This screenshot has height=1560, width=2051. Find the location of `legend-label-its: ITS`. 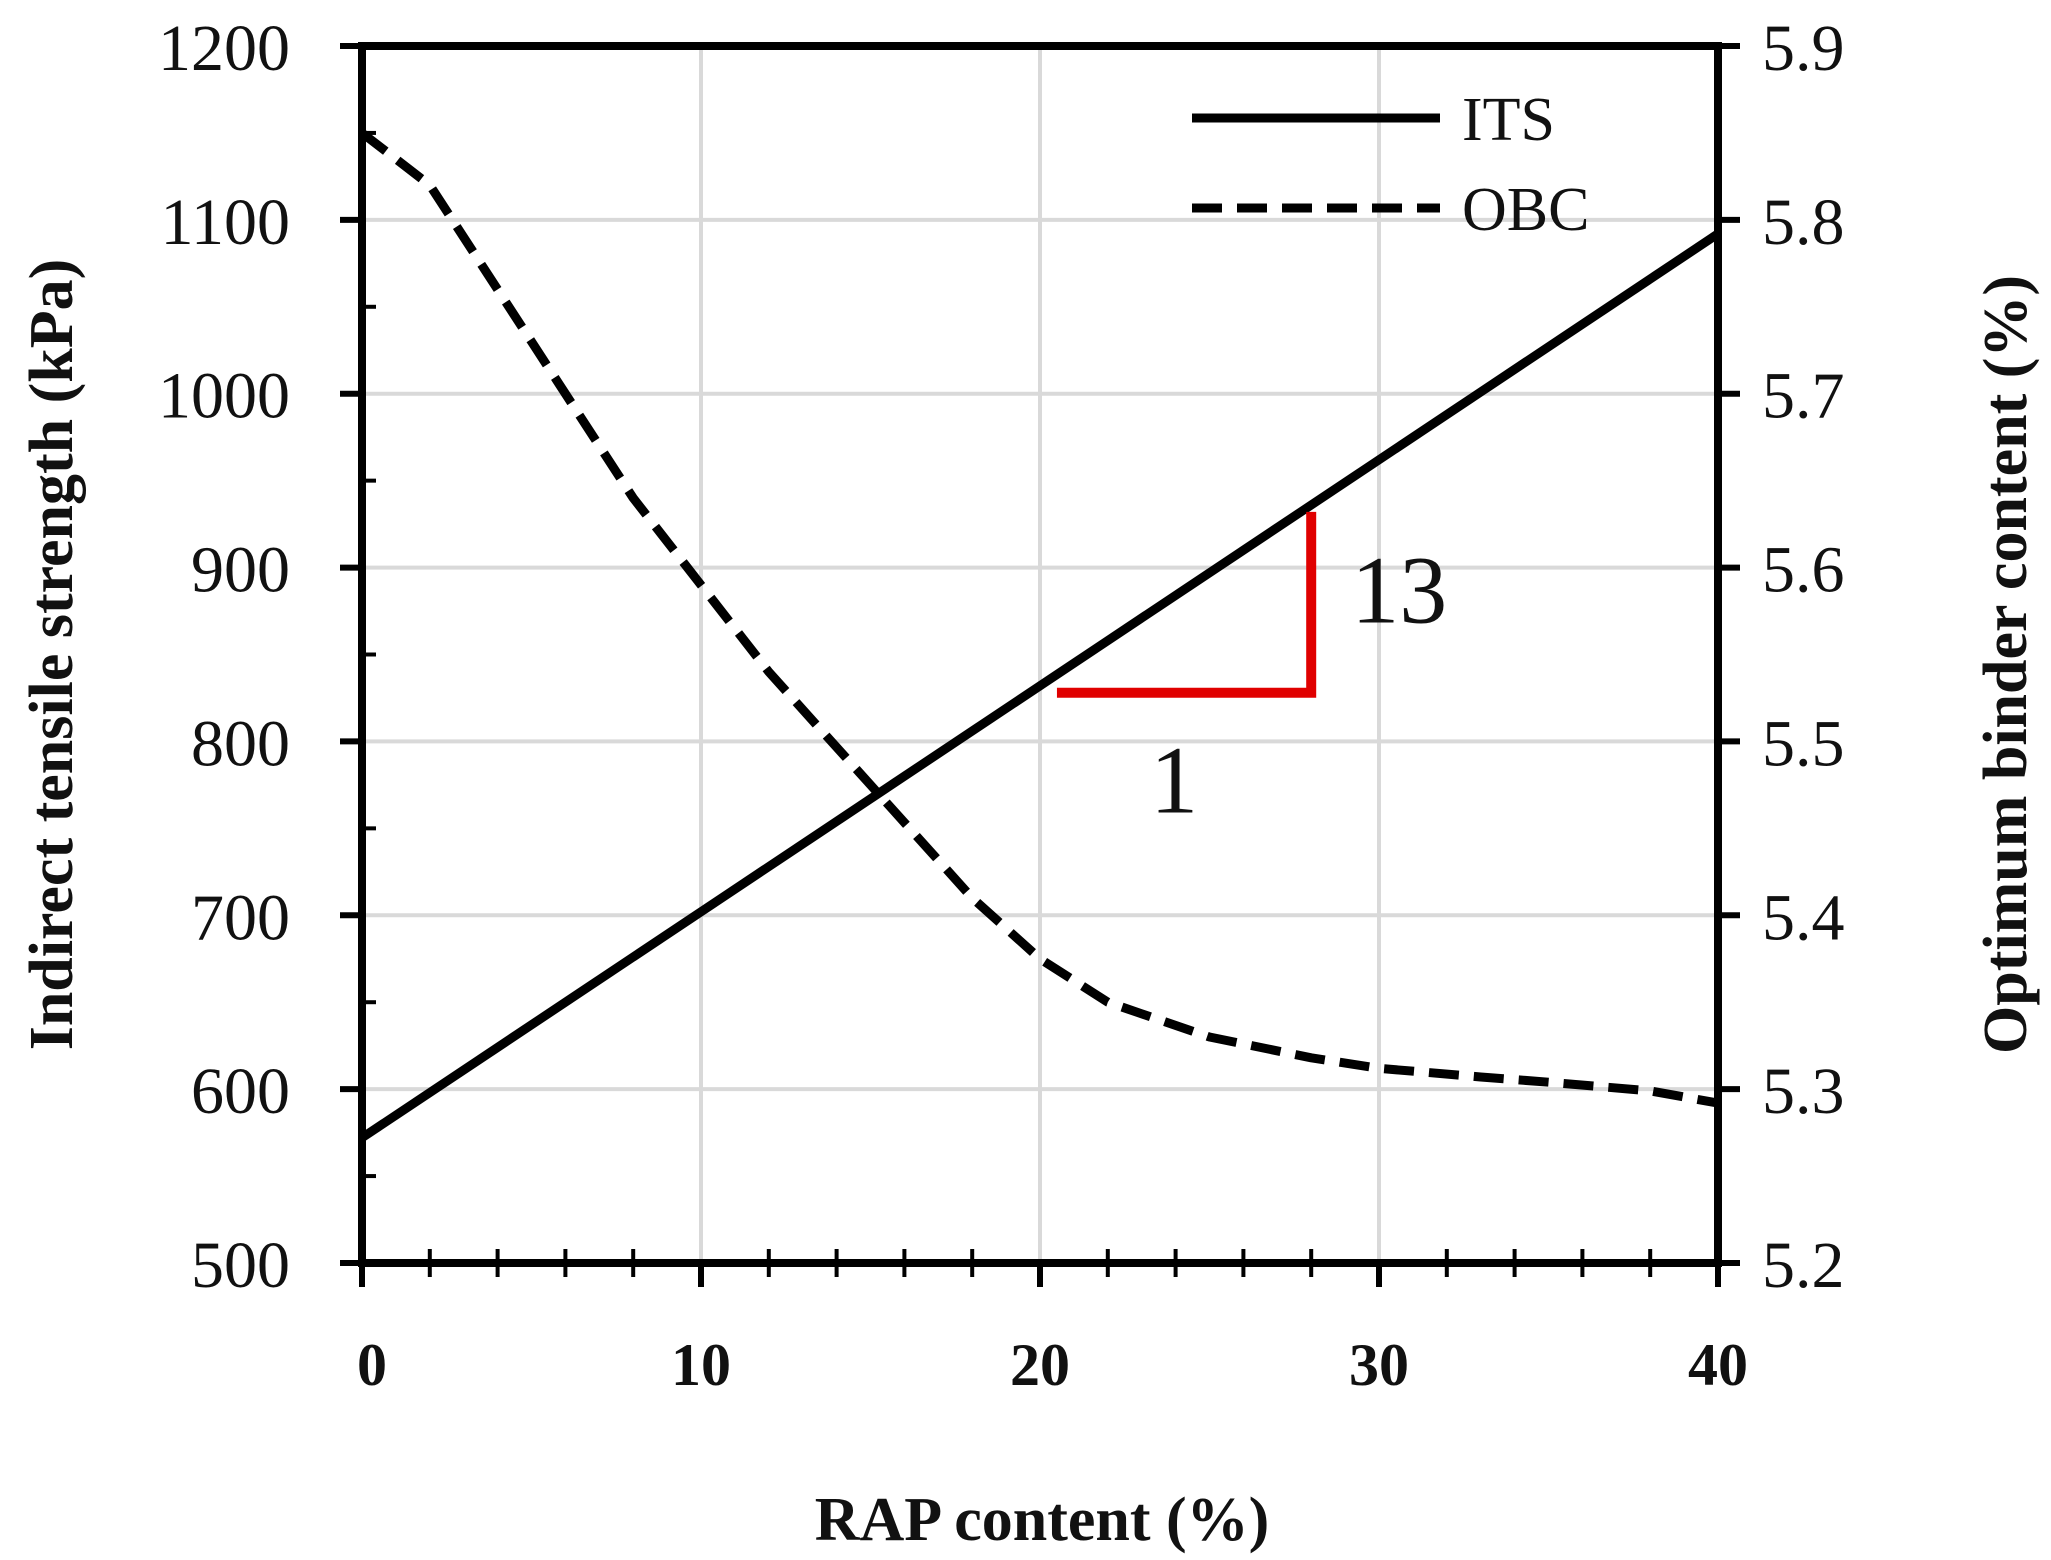

legend-label-its: ITS is located at coordinates (1508, 120).